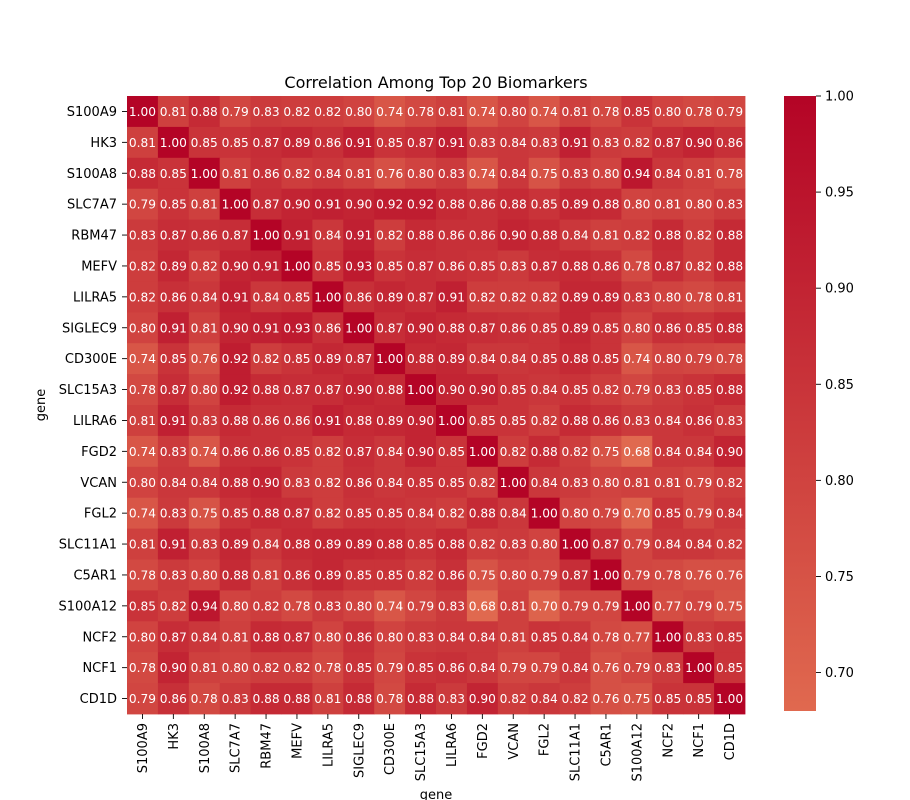 The image size is (910, 800). Describe the element at coordinates (636, 699) in the screenshot. I see `cell-annotation: 0.75` at that location.